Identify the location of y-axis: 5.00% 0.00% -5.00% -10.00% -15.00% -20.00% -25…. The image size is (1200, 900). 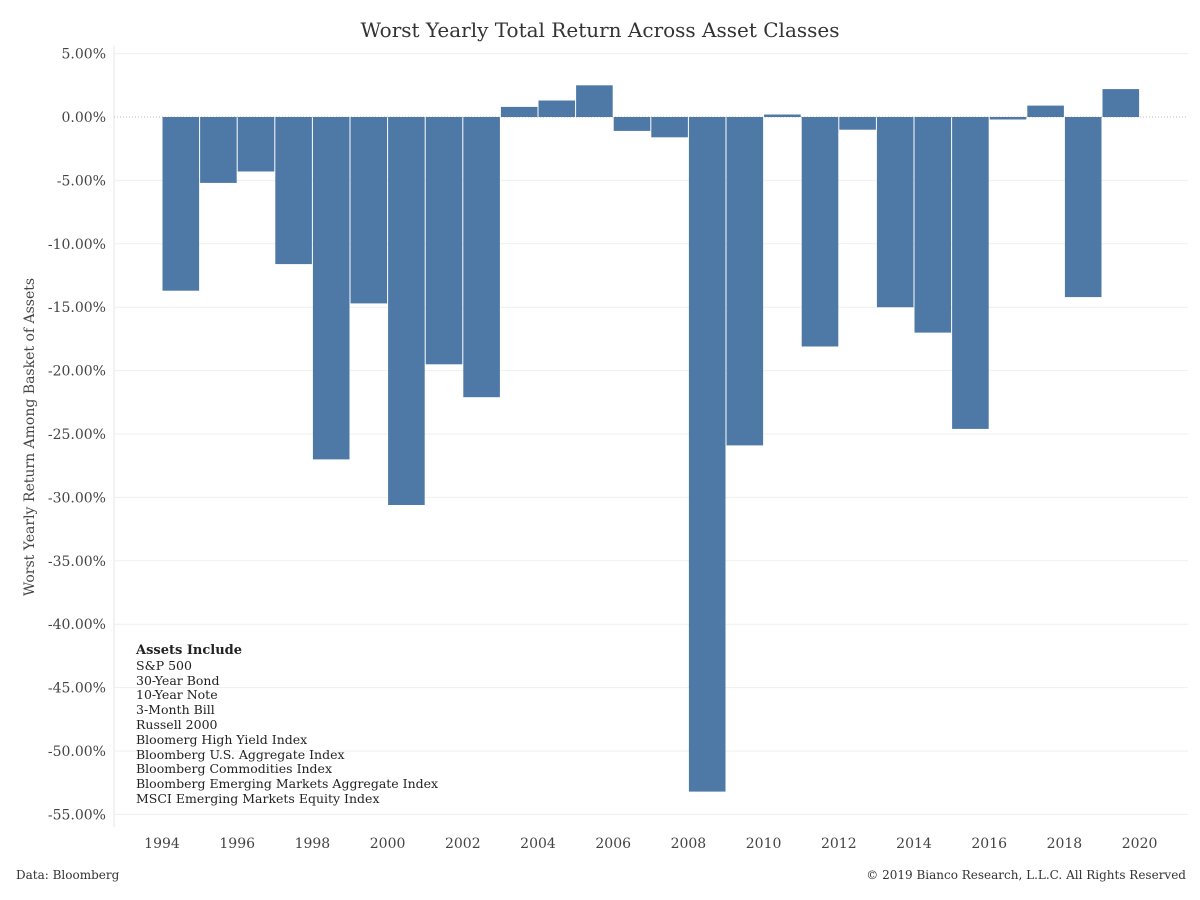
(77, 435).